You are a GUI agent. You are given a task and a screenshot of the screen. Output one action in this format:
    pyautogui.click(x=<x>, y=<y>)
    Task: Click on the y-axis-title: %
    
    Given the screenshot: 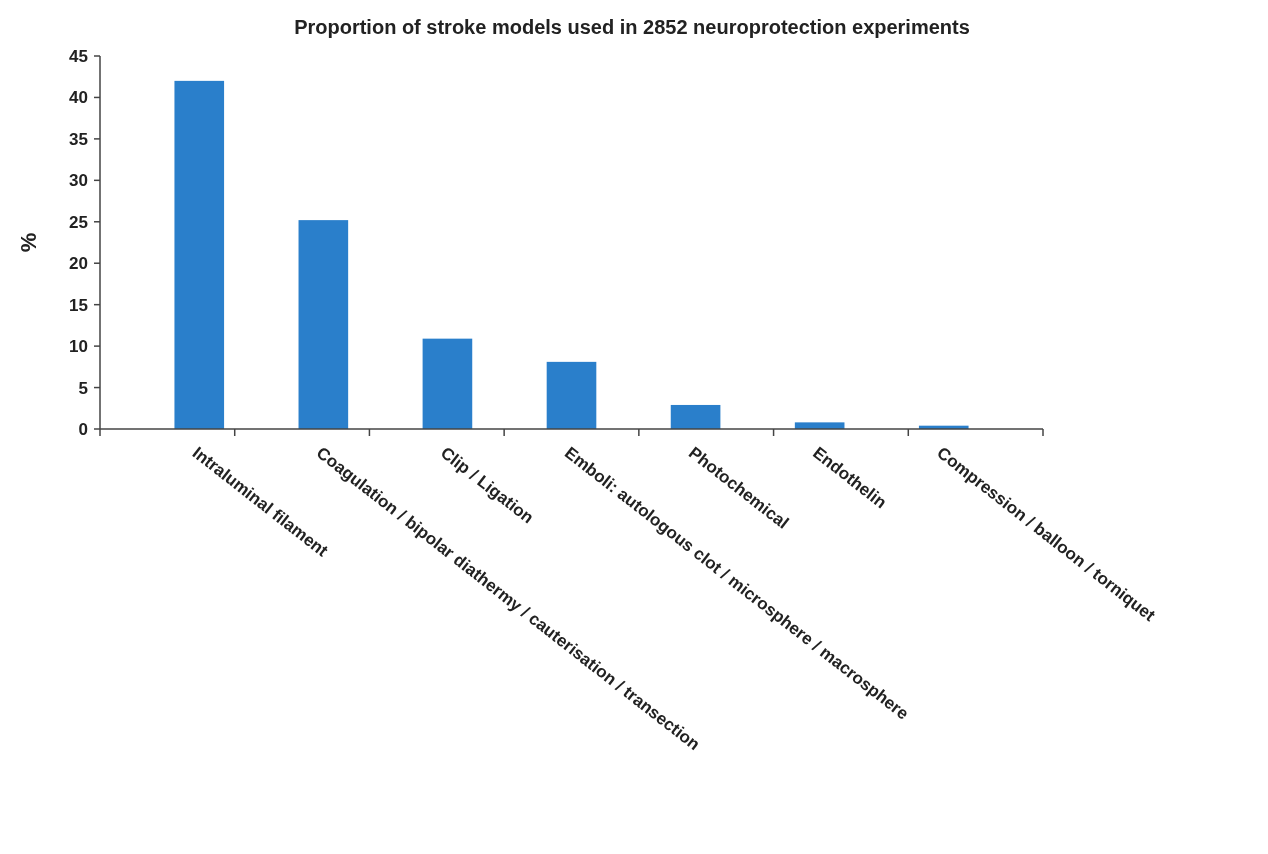 What is the action you would take?
    pyautogui.click(x=28, y=242)
    